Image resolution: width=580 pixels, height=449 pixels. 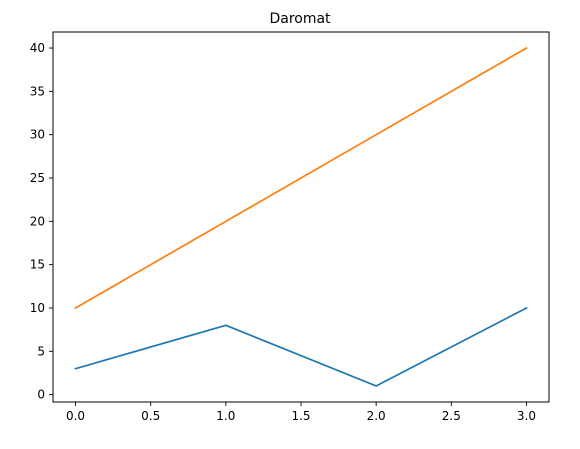 What do you see at coordinates (376, 416) in the screenshot?
I see `x-tick-label: 2.0` at bounding box center [376, 416].